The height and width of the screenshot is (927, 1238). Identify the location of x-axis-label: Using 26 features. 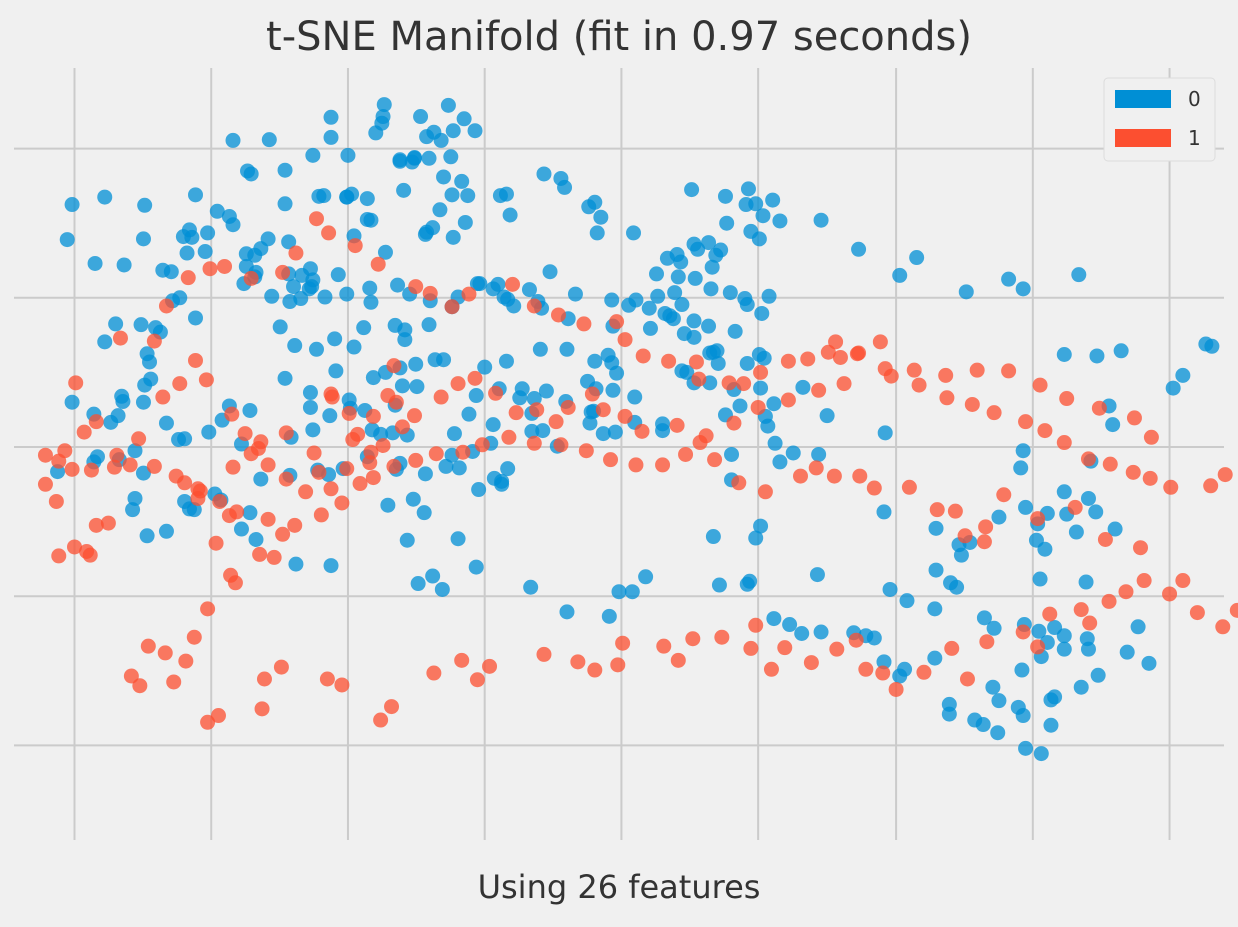
(619, 887).